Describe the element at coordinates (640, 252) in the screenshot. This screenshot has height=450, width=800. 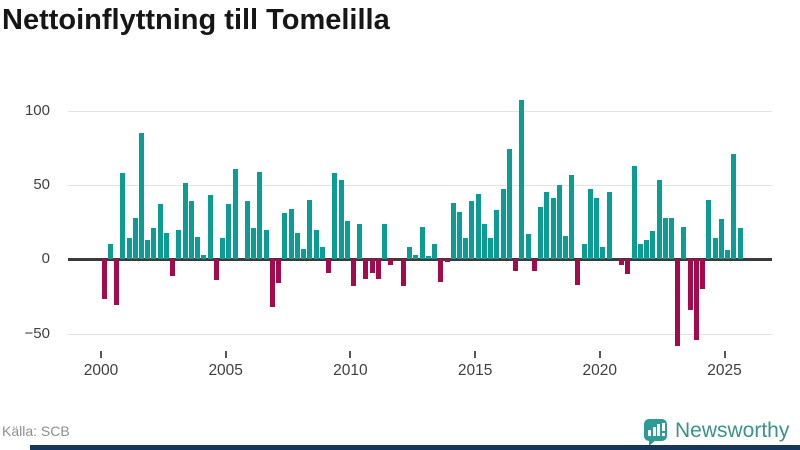
I see `bar-2021Q3` at that location.